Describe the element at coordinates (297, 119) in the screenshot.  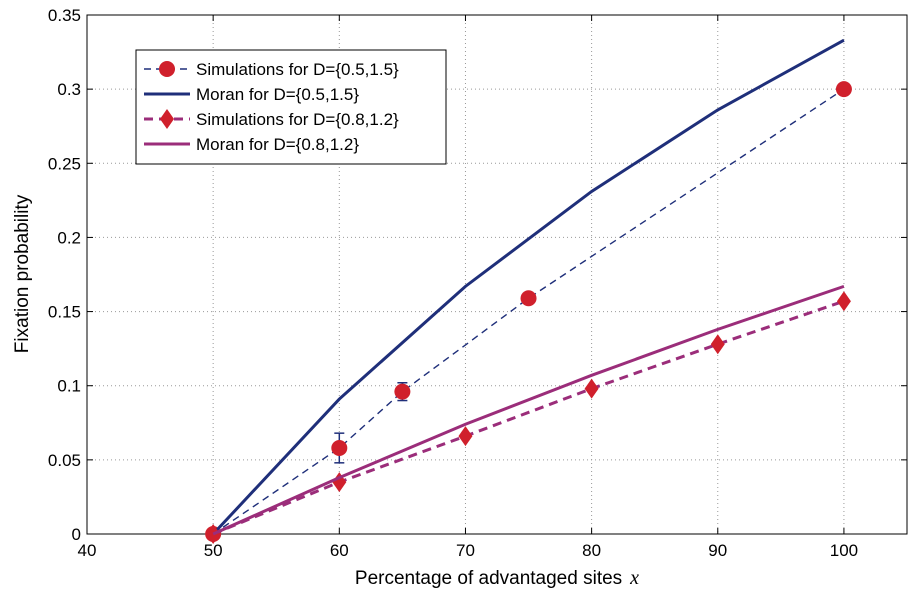
I see `legend-label: Simulations for D={0.8,1.2}` at that location.